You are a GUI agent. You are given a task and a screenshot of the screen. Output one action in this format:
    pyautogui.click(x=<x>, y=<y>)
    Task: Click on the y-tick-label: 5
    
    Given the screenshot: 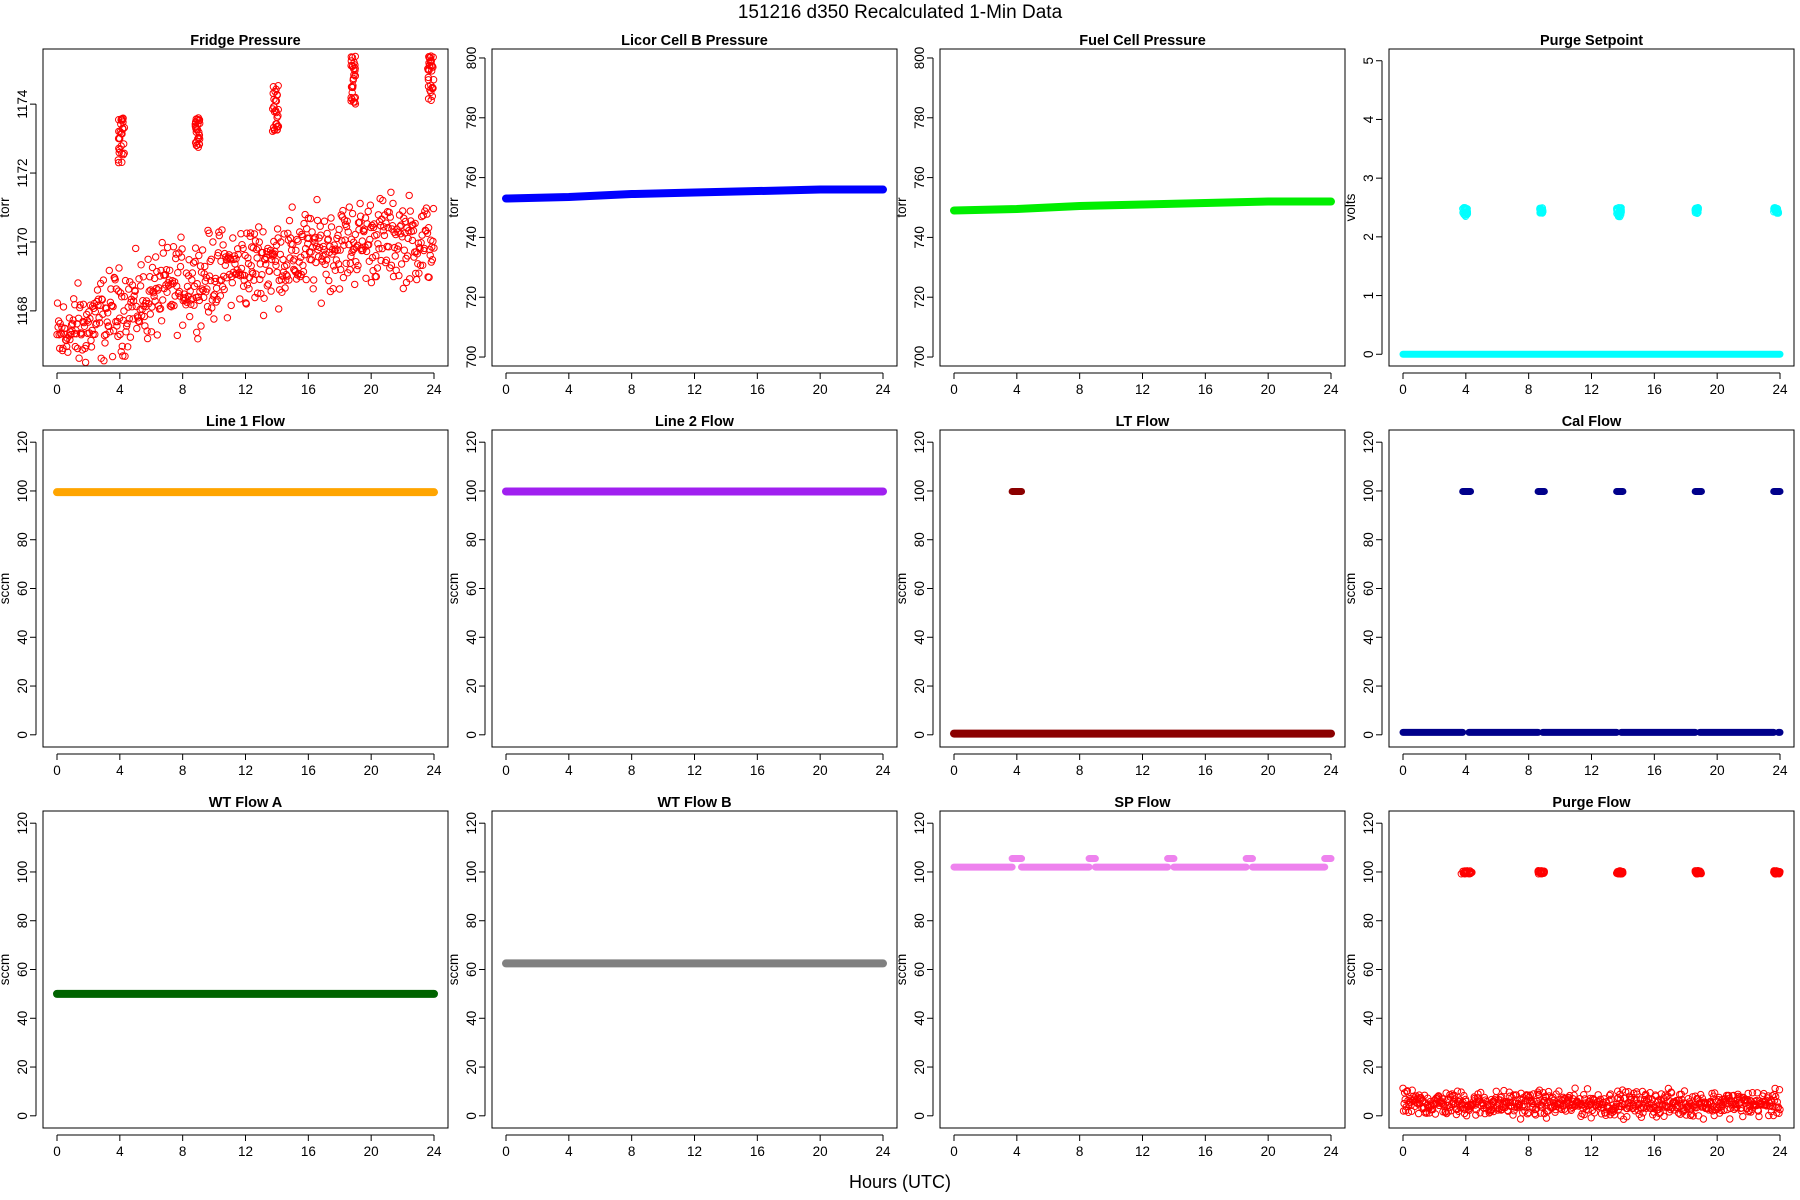 What is the action you would take?
    pyautogui.click(x=1368, y=61)
    